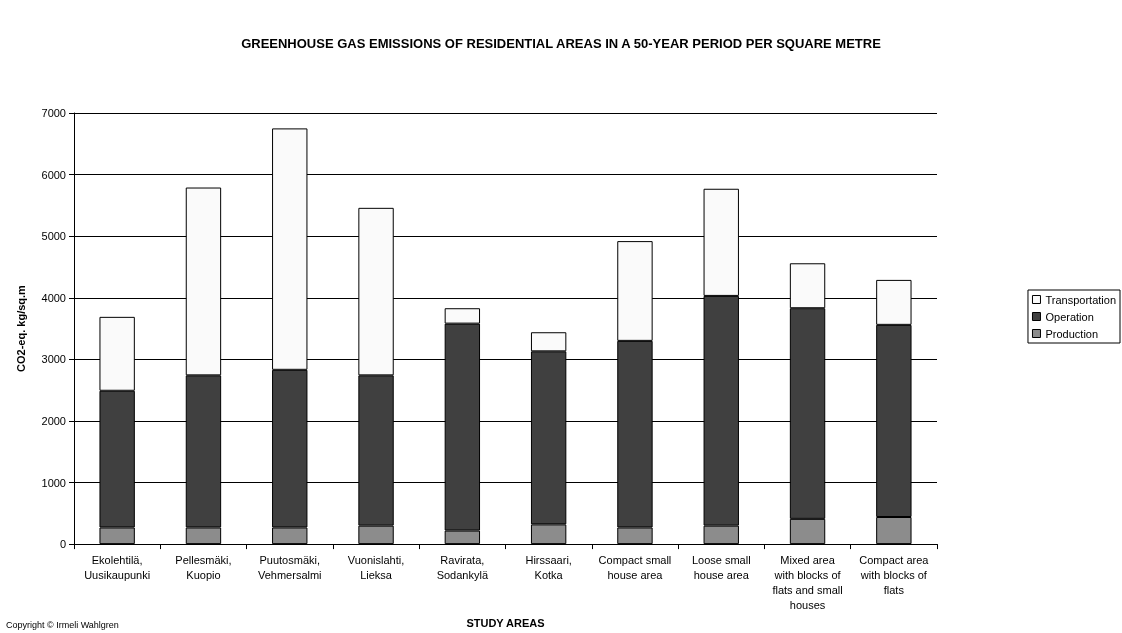  I want to click on y-axis-title: CO2-eq. kg/sq.m, so click(20, 328).